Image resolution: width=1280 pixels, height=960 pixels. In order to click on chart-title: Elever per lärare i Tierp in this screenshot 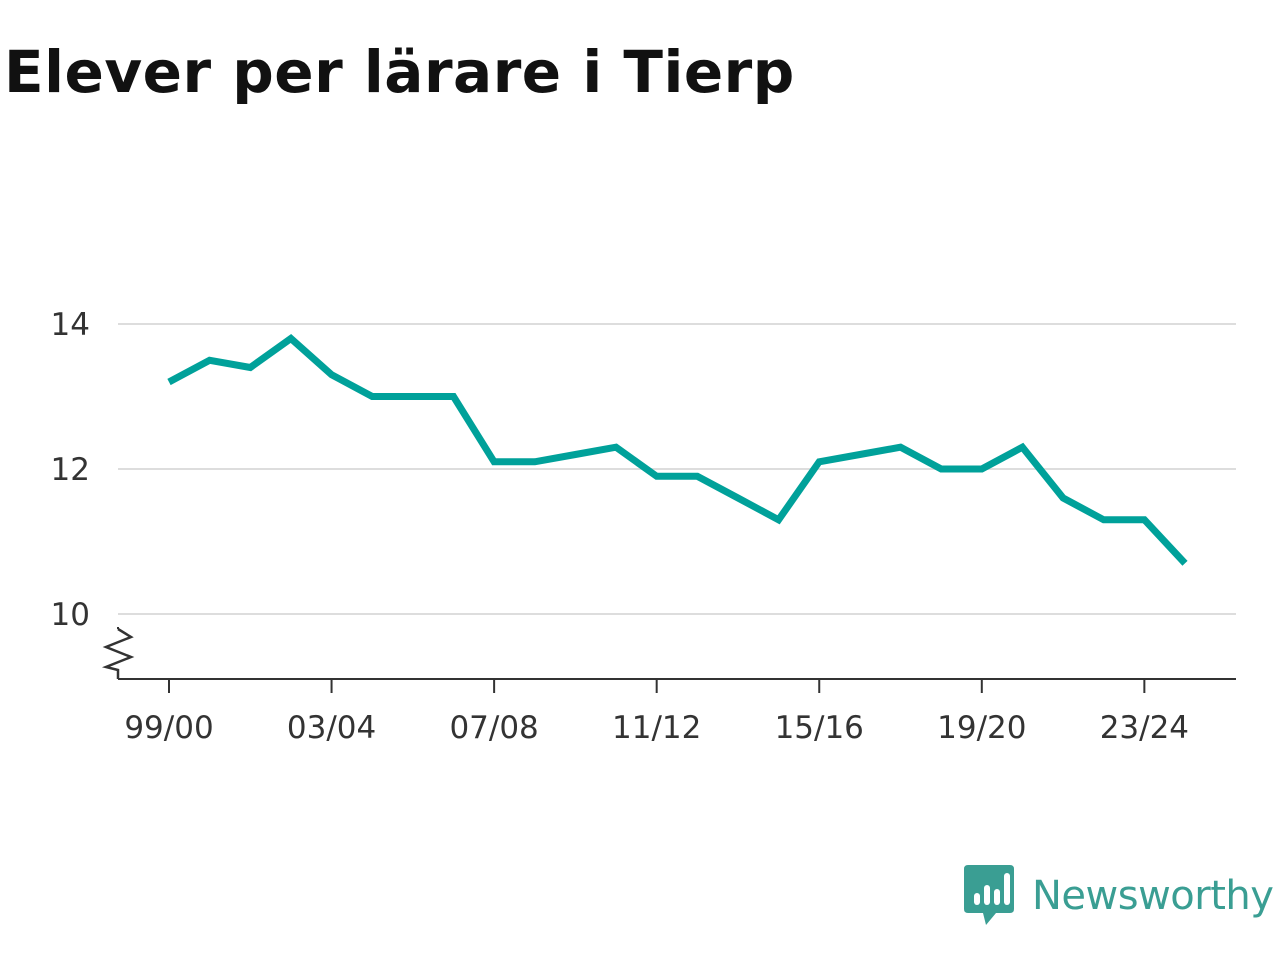, I will do `click(399, 72)`.